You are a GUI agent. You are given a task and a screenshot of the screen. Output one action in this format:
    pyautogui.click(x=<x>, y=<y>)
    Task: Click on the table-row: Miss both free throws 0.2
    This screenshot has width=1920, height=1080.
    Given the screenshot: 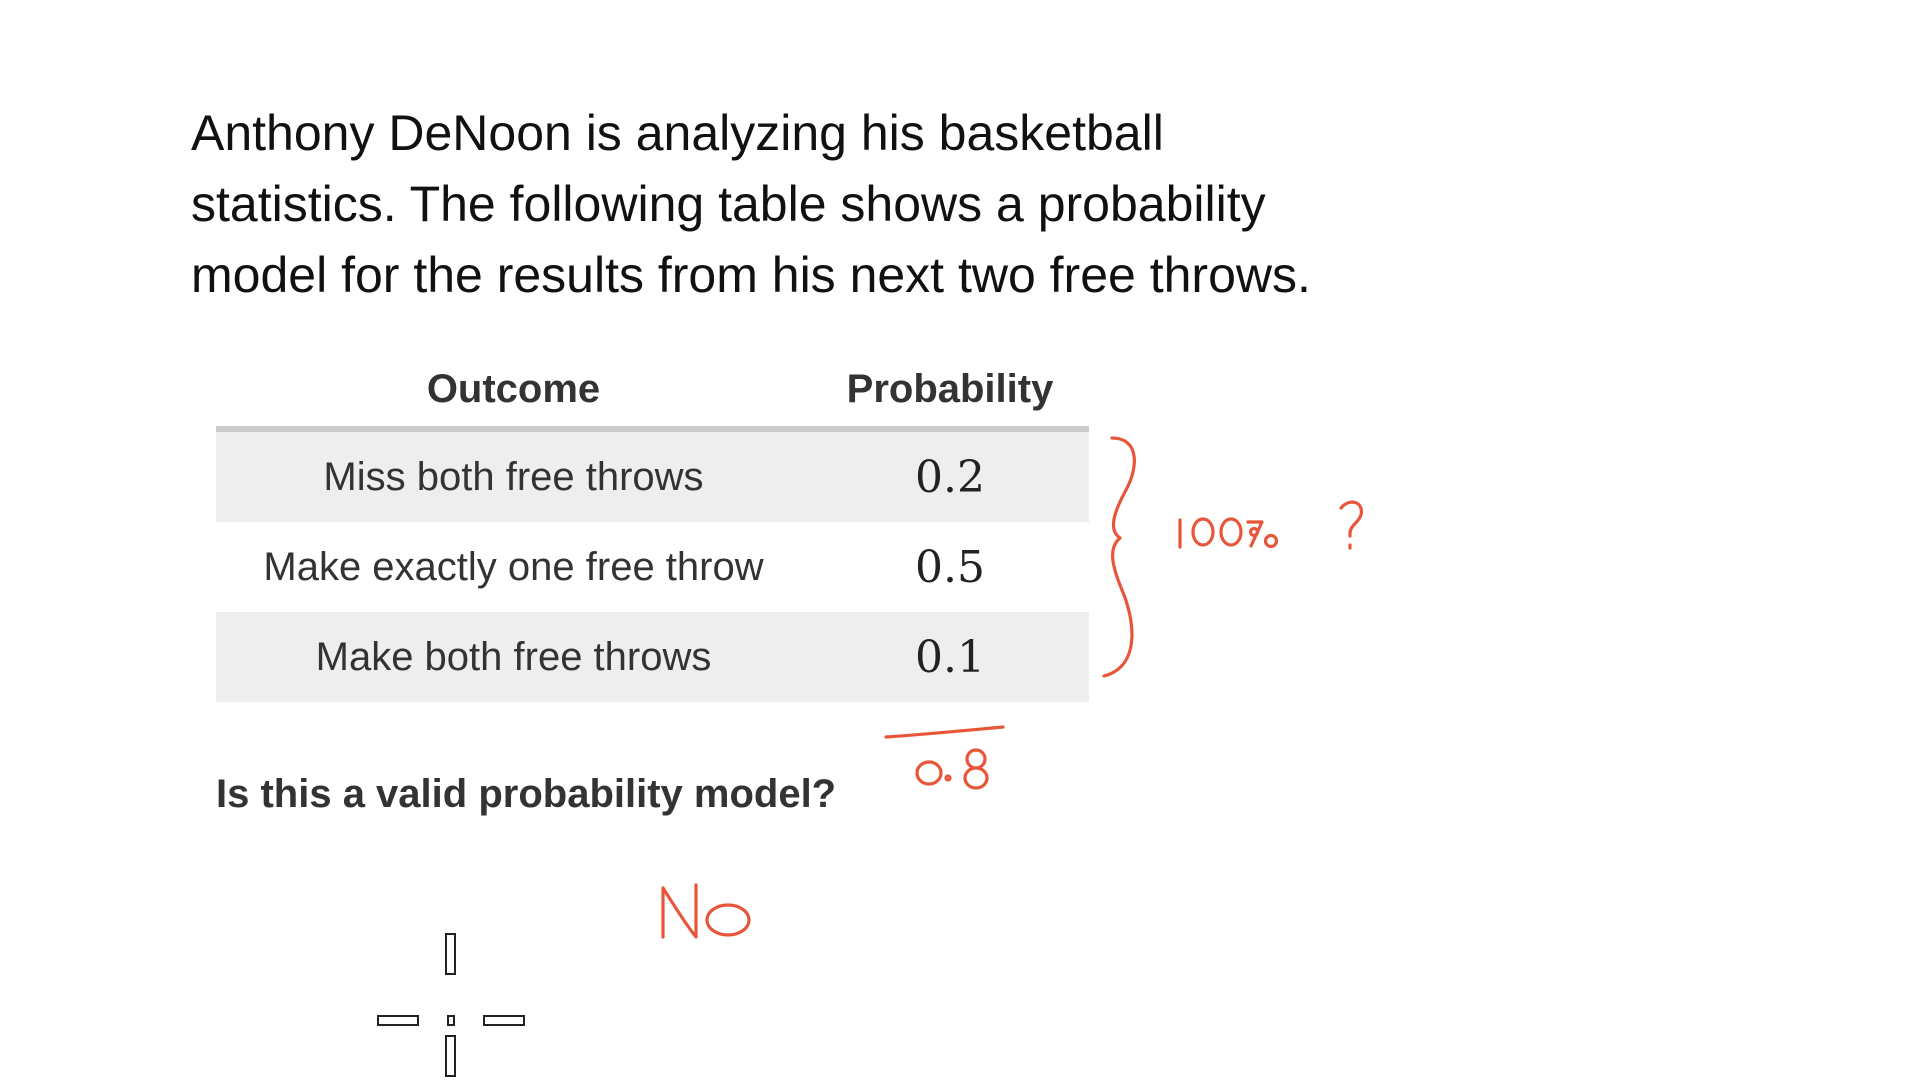 What is the action you would take?
    pyautogui.click(x=652, y=475)
    